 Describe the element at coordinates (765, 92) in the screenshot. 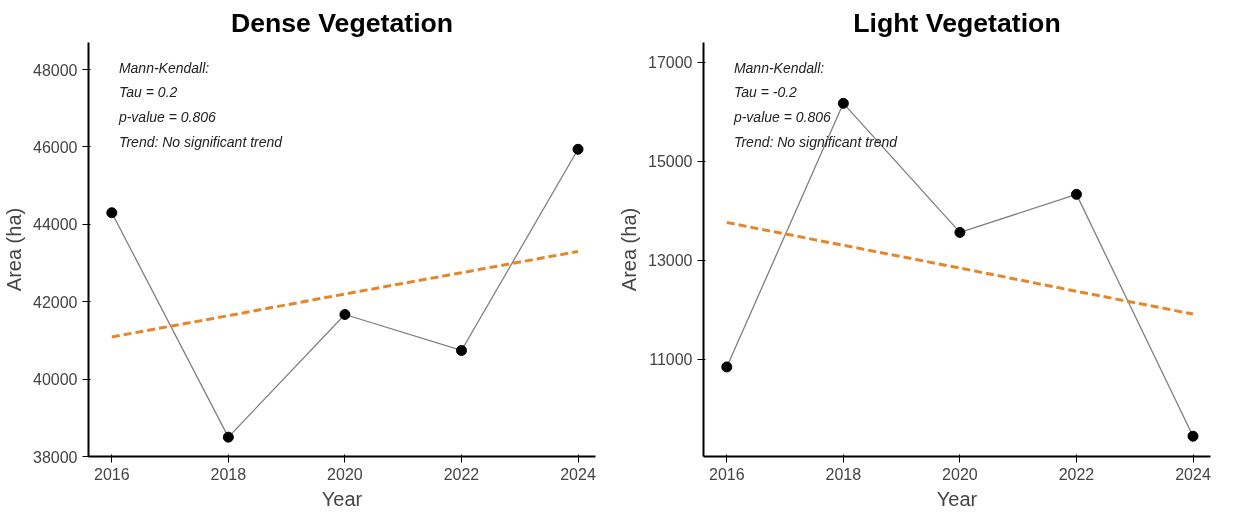

I see `annotation: Tau = -0.2` at that location.